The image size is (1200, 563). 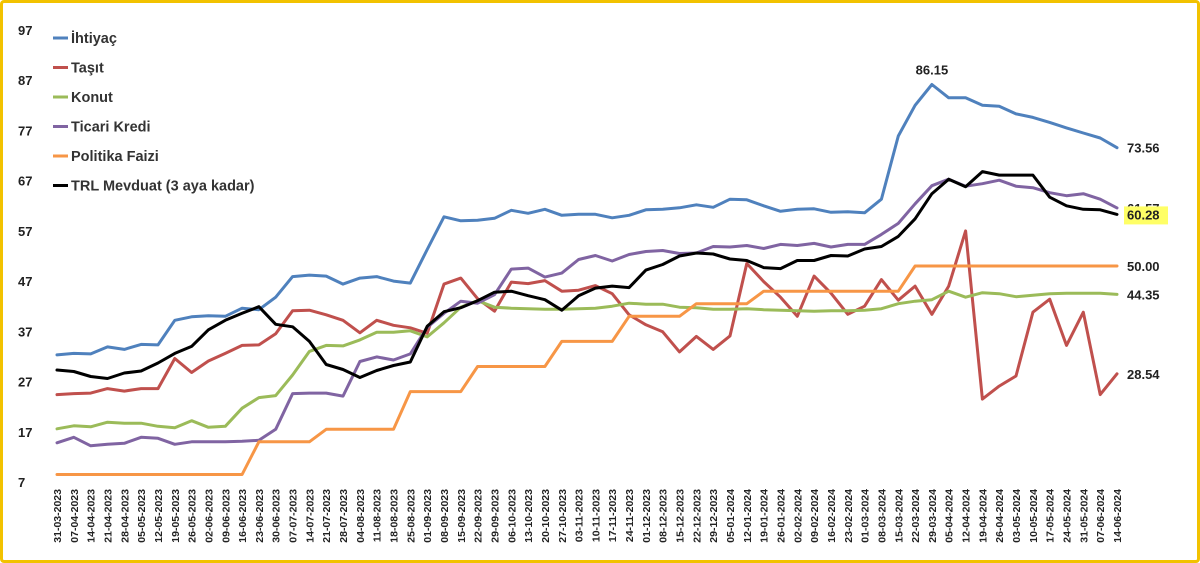 What do you see at coordinates (428, 516) in the screenshot?
I see `x-tick-label: 01-09-2023` at bounding box center [428, 516].